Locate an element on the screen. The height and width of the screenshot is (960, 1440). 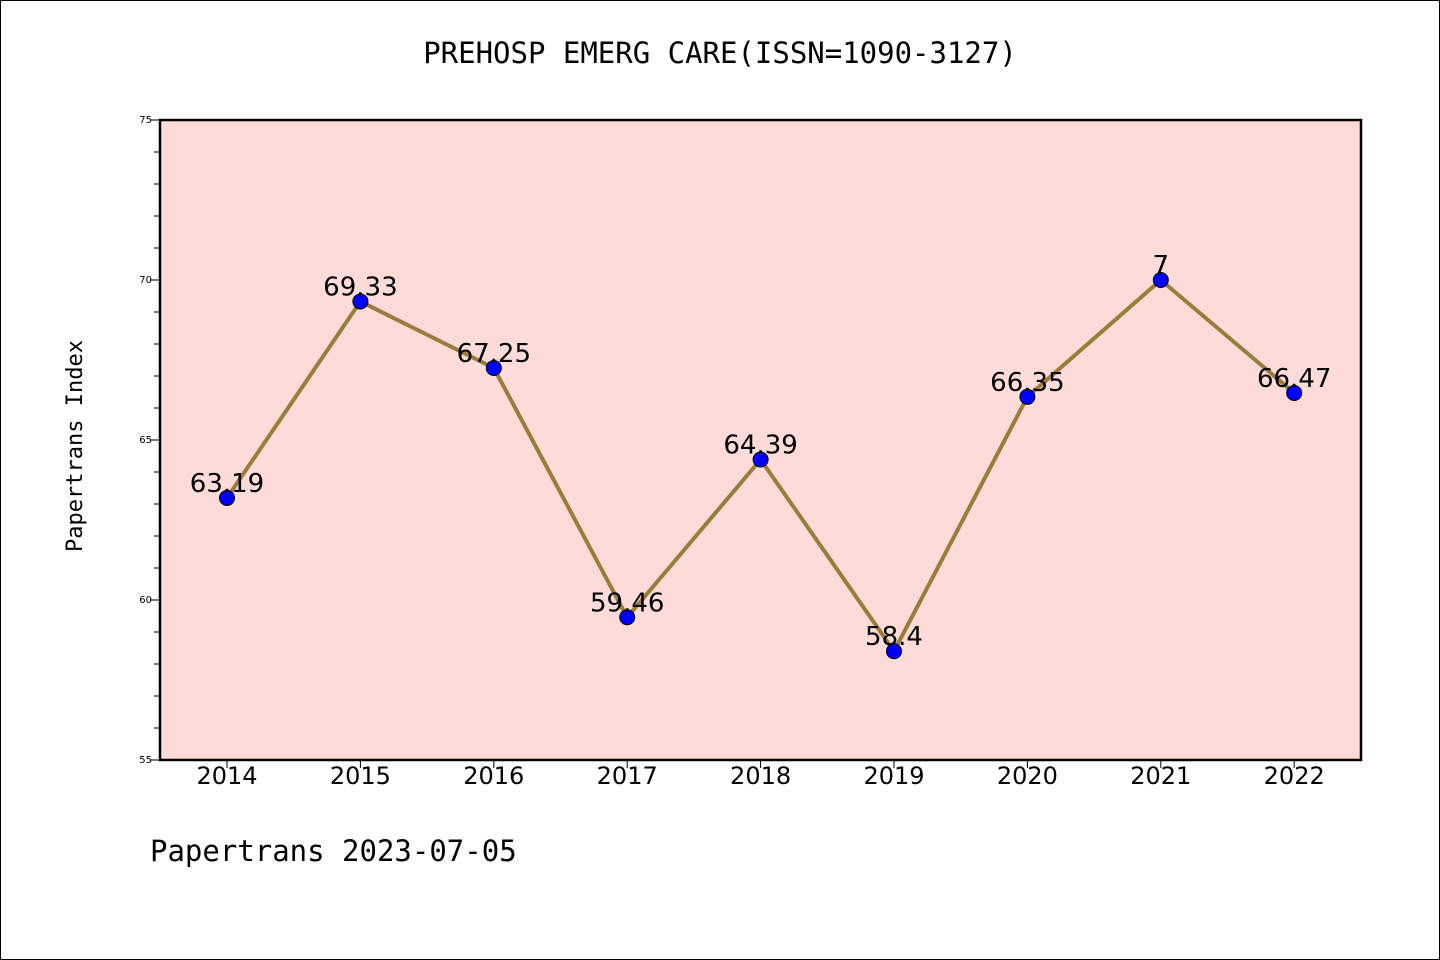
chart-title: PREHOSP EMERG CARE(ISSN=1090-3127) is located at coordinates (720, 53).